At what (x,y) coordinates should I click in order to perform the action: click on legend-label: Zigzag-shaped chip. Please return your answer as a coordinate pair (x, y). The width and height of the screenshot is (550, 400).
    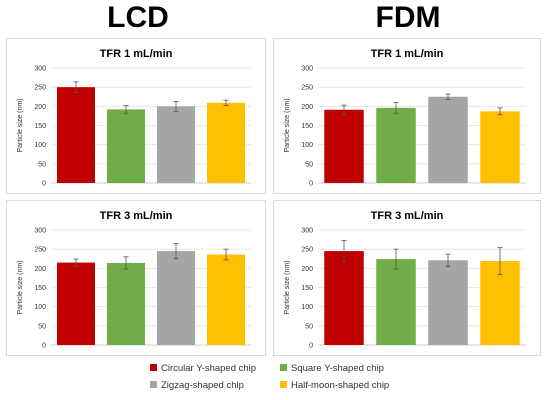
    Looking at the image, I should click on (202, 385).